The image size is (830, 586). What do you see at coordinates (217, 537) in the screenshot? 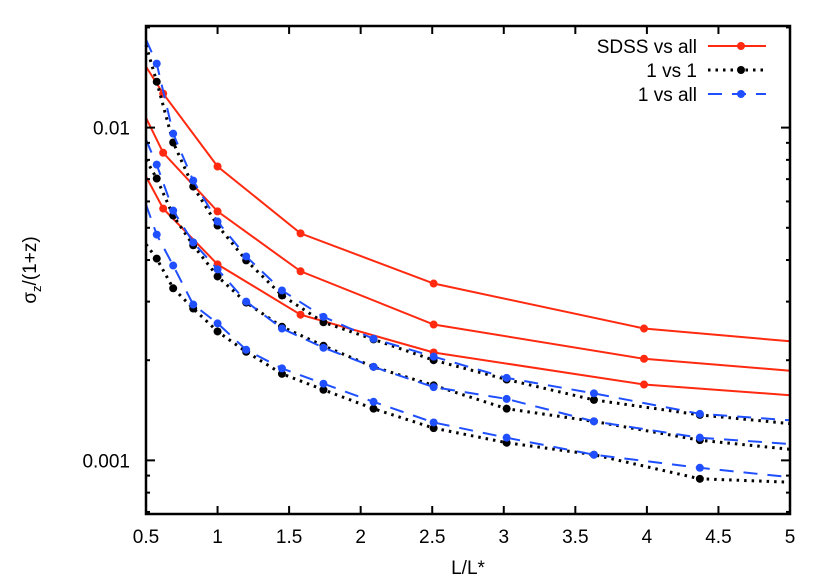
I see `x-tick-label: 1` at bounding box center [217, 537].